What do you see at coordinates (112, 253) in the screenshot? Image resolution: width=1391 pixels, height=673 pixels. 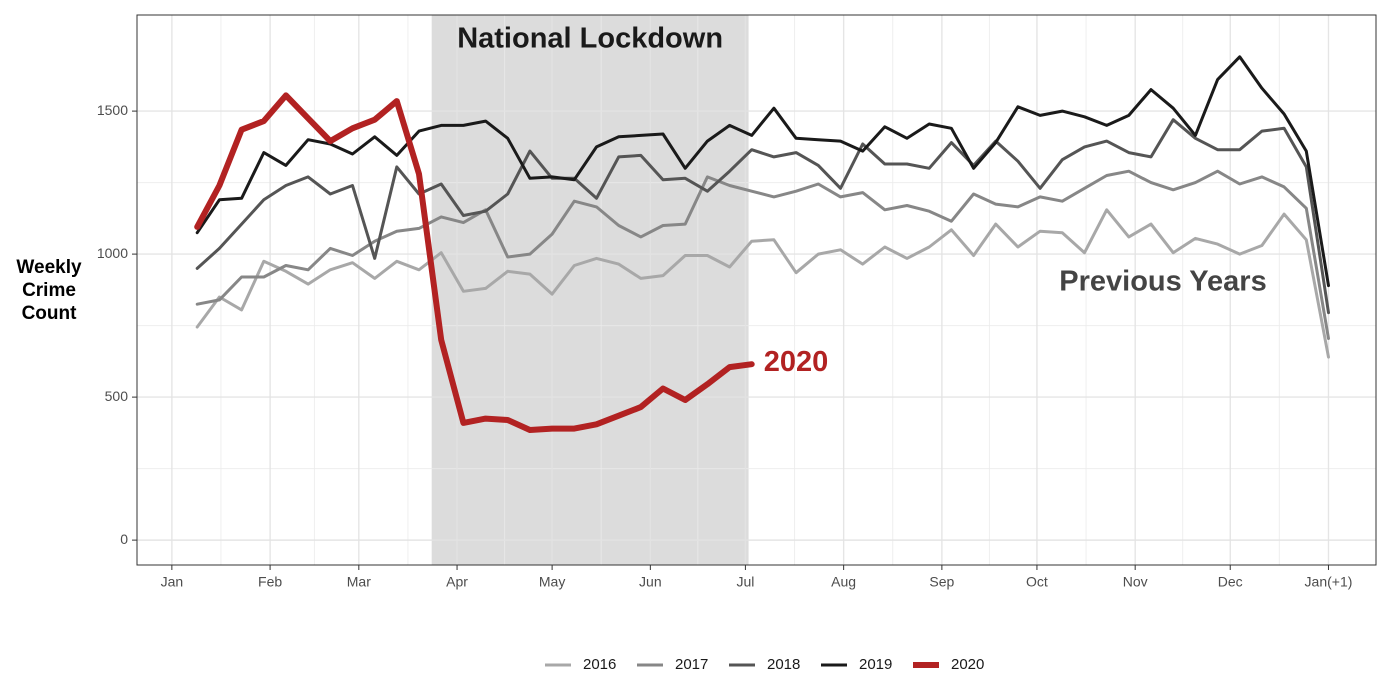 I see `y-tick-label: 1000` at bounding box center [112, 253].